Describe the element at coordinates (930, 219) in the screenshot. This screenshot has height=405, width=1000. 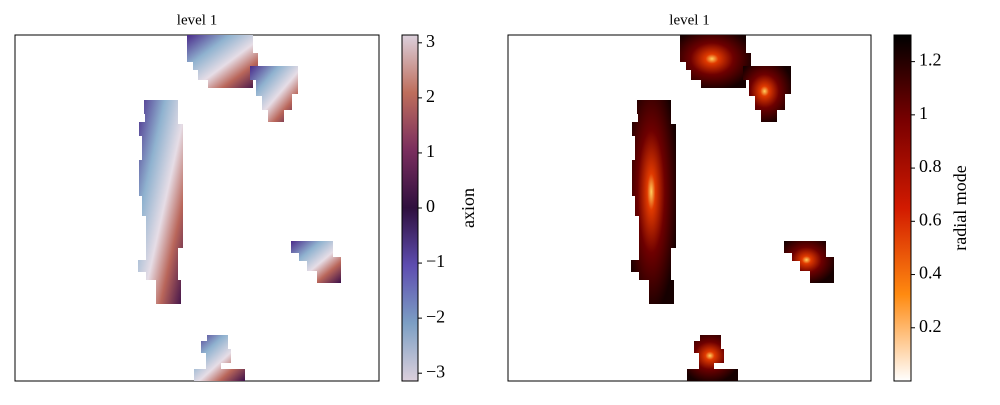
I see `colorbar-tick-label: 0.6` at that location.